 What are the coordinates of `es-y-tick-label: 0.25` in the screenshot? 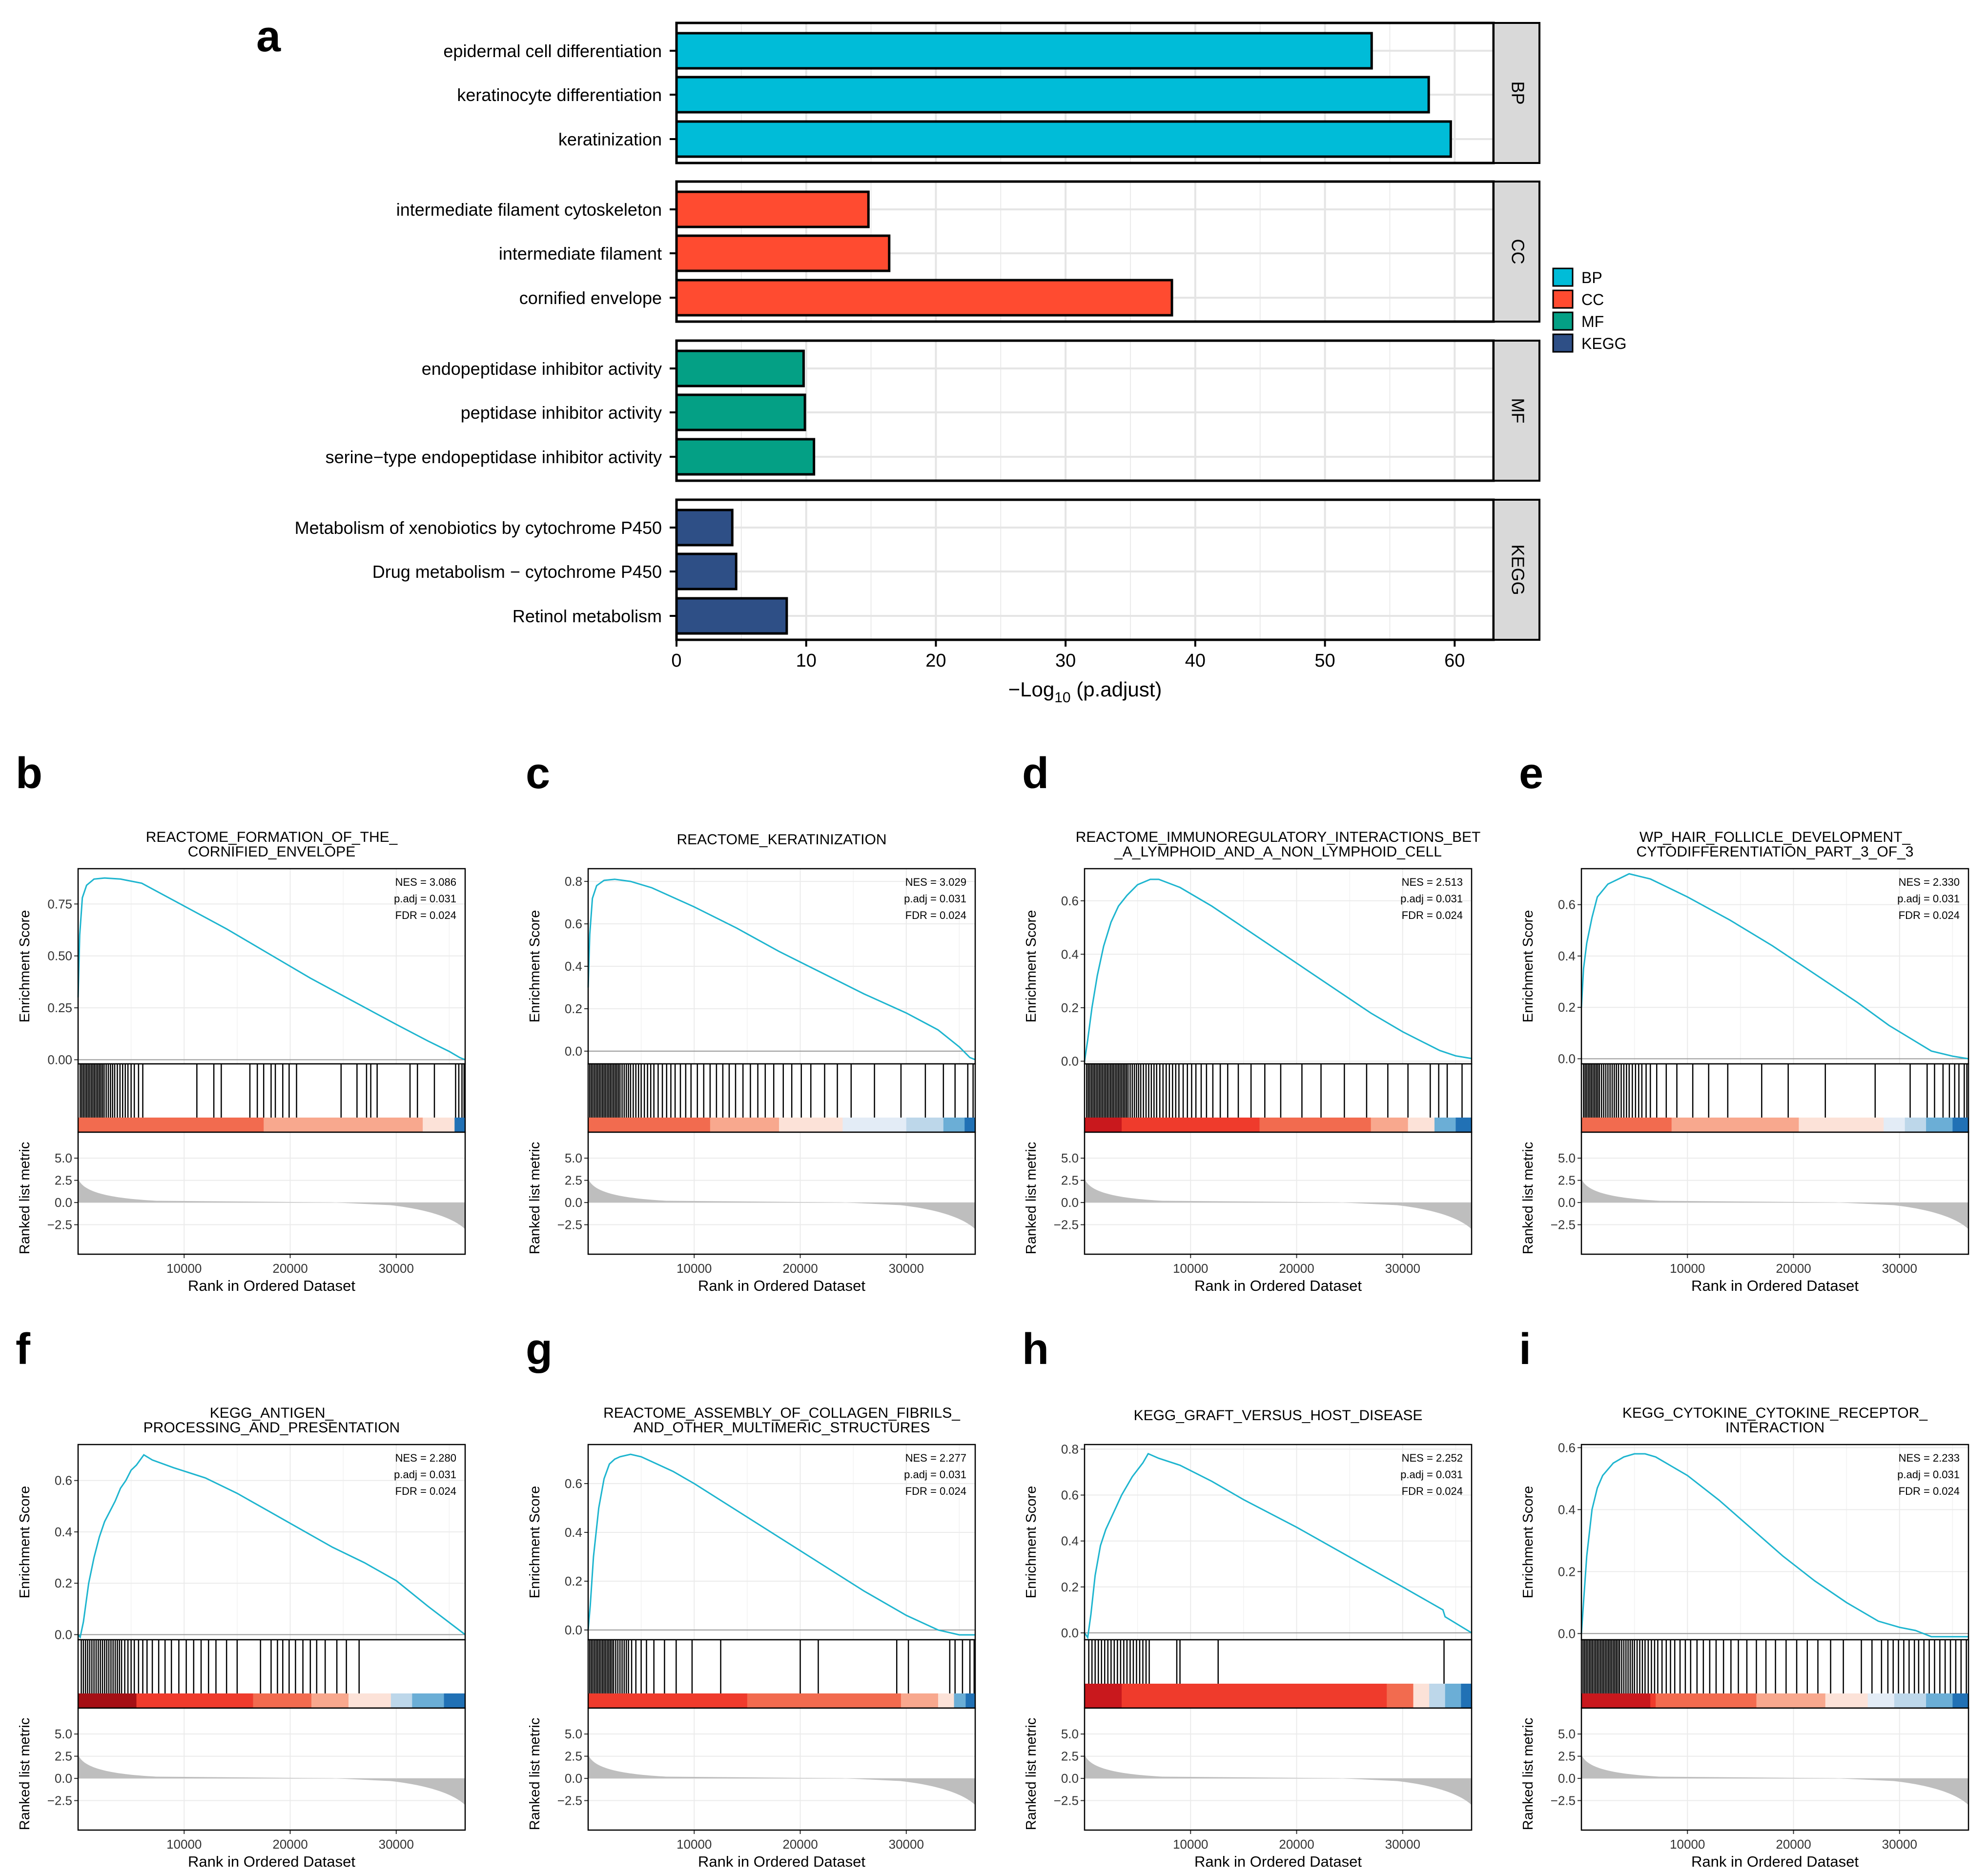 It's located at (59, 1008).